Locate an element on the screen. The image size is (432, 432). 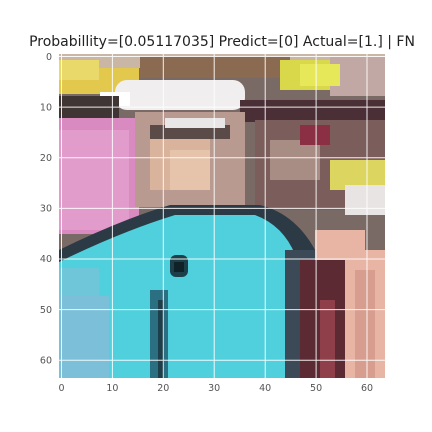
y-tick-label: 20 is located at coordinates (46, 158).